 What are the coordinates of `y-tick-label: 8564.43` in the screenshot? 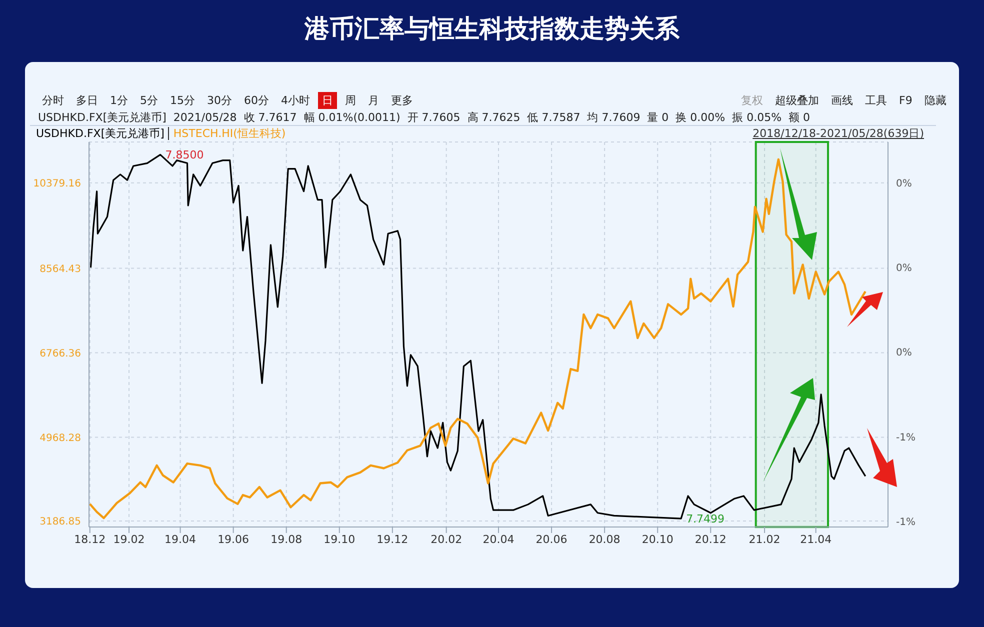 It's located at (60, 269).